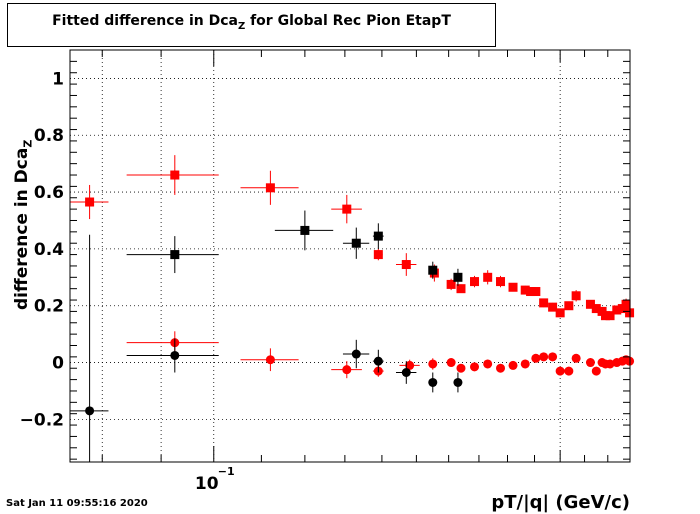 This screenshot has width=700, height=514. Describe the element at coordinates (42, 420) in the screenshot. I see `y-tick-label: −0.2` at that location.